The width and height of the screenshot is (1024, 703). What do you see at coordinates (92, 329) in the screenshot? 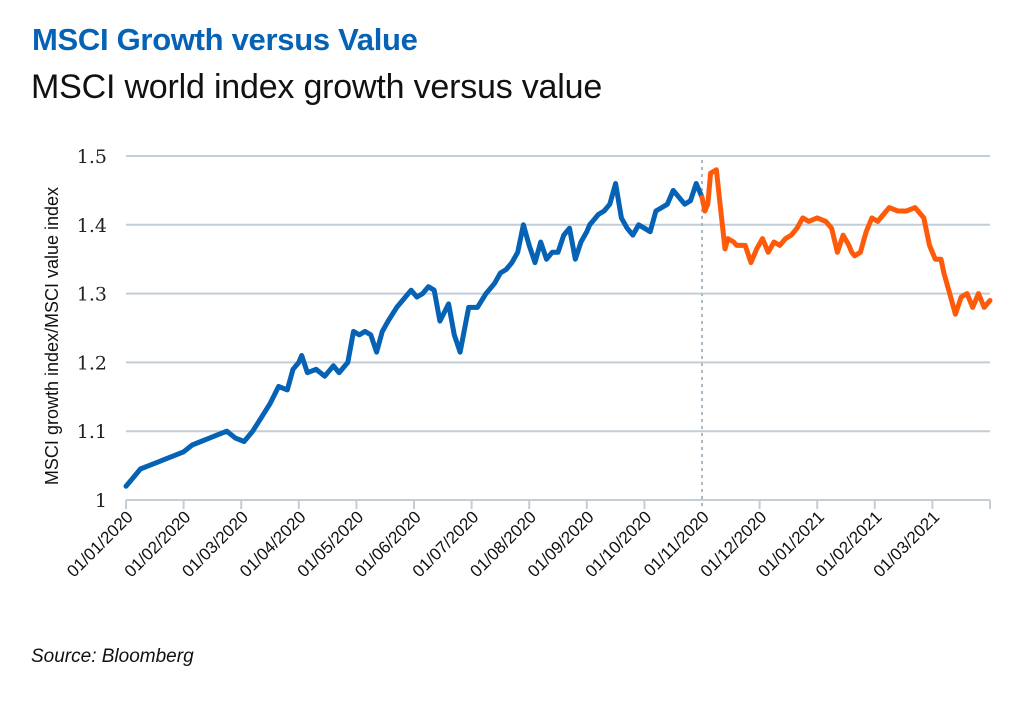
I see `y-axis-ticks: 1 1.1 1.2 1.3 1.4 1.5` at bounding box center [92, 329].